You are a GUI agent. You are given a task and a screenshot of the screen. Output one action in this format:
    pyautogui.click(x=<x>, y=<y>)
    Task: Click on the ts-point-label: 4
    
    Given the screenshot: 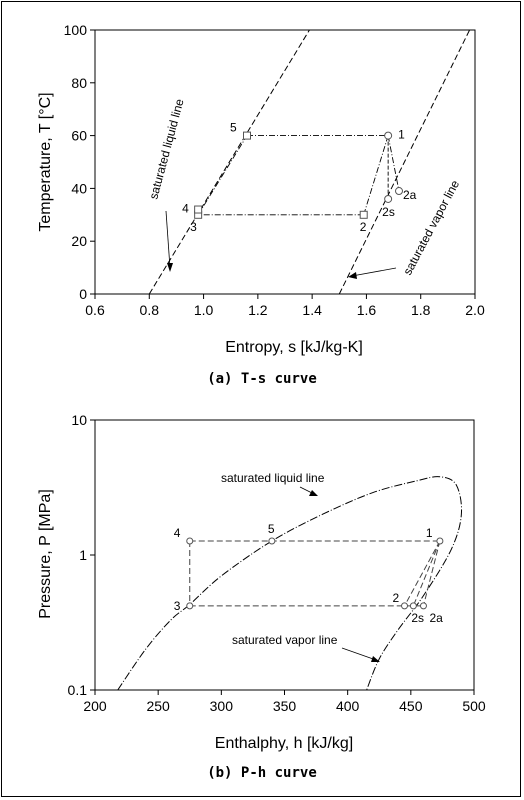 What is the action you would take?
    pyautogui.click(x=185, y=209)
    